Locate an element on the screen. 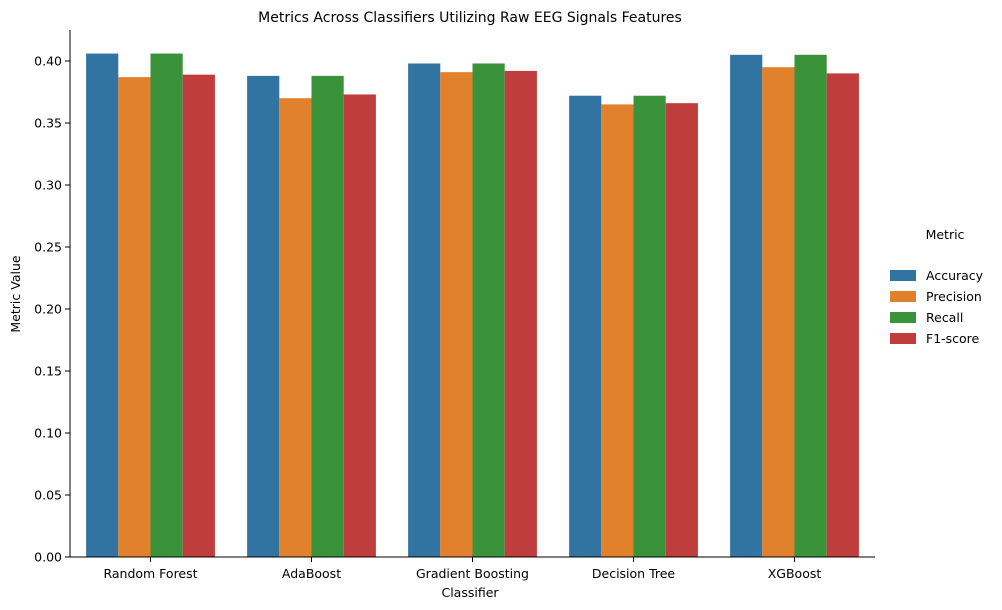 The image size is (1002, 610). bar-adaboost-f1-score is located at coordinates (359, 325).